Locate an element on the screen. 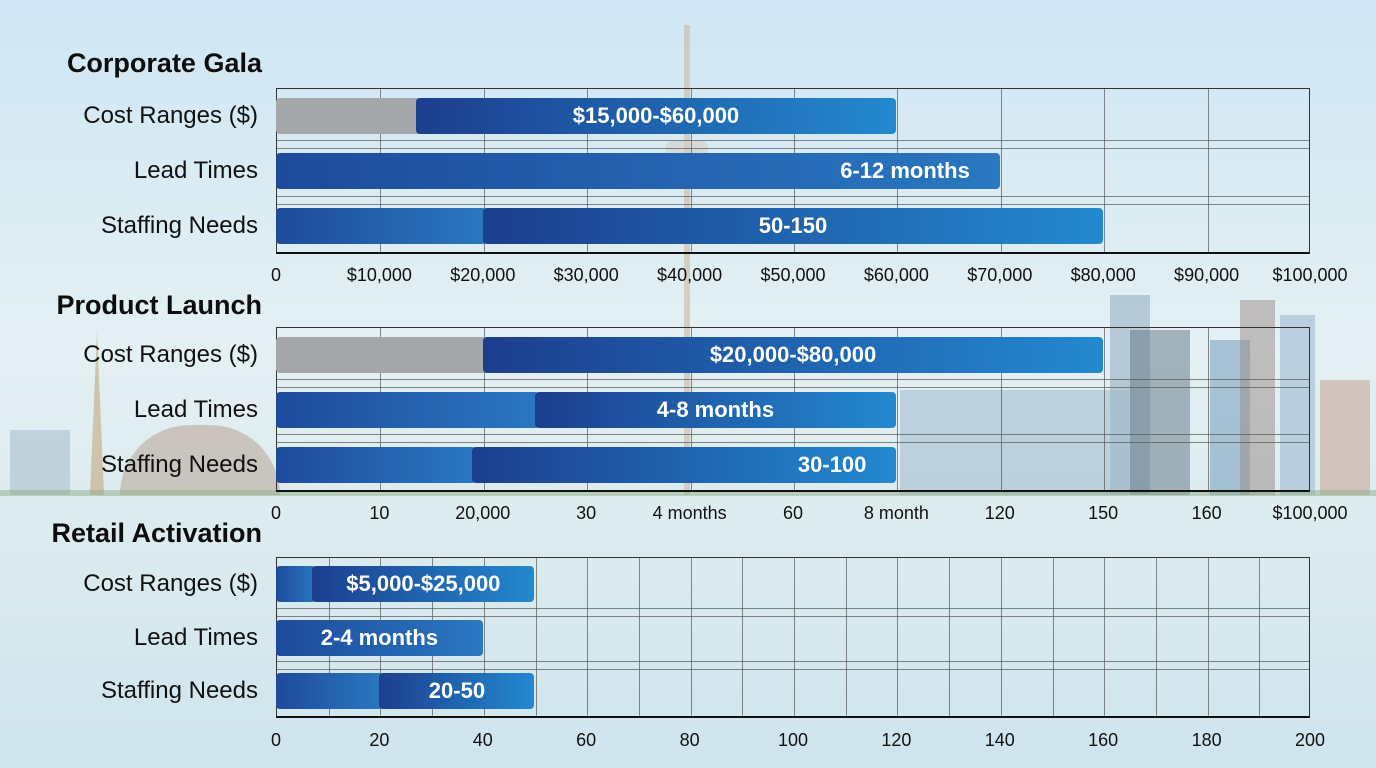 This screenshot has width=1376, height=768. tick-label: $80,000 is located at coordinates (1103, 275).